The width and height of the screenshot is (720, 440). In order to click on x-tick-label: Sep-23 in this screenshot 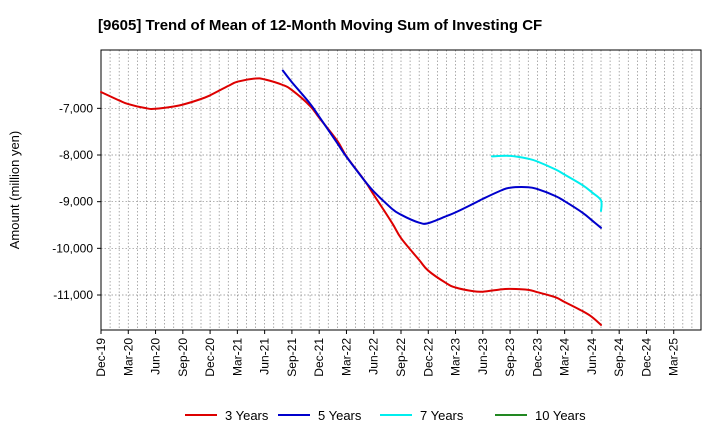, I will do `click(510, 357)`.